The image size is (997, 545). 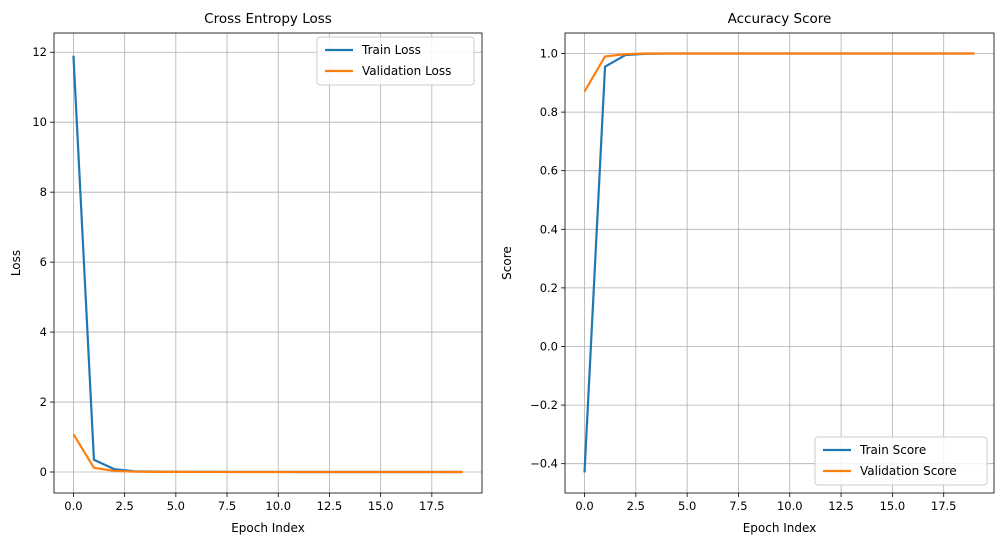 What do you see at coordinates (43, 402) in the screenshot?
I see `y-tick-label: 2` at bounding box center [43, 402].